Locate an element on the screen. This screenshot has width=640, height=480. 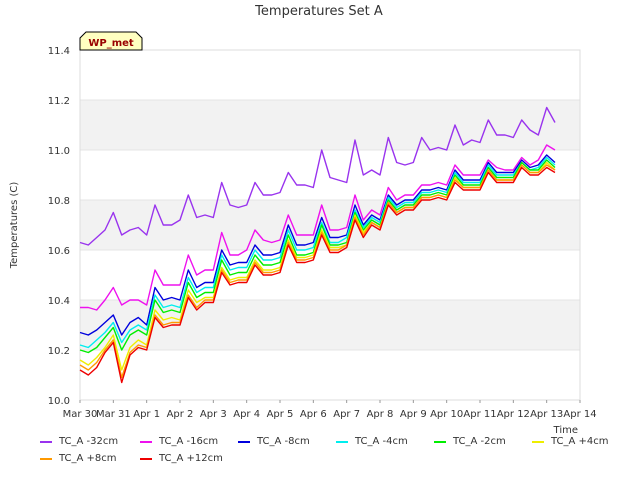
legend-label: TC_A +8cm is located at coordinates (88, 458).